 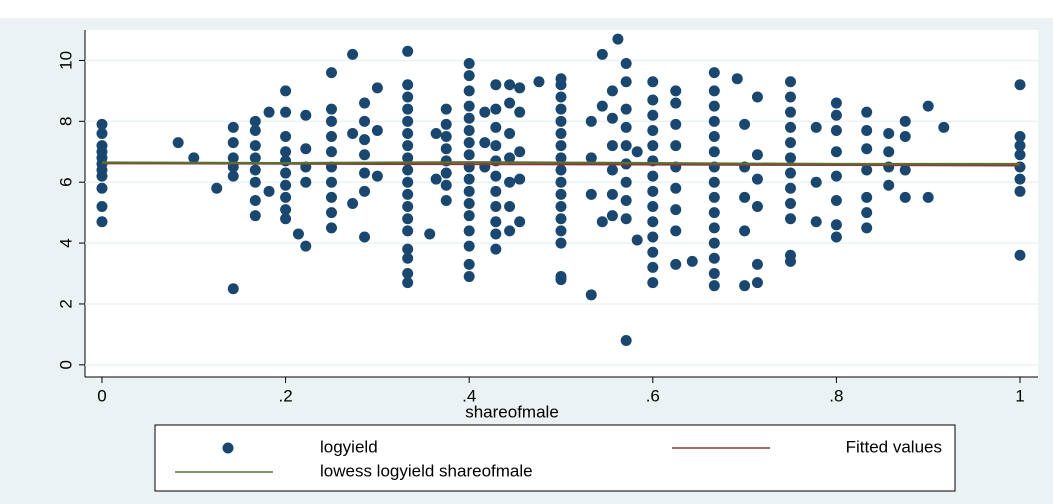 What do you see at coordinates (65, 121) in the screenshot?
I see `y-tick-label: 8` at bounding box center [65, 121].